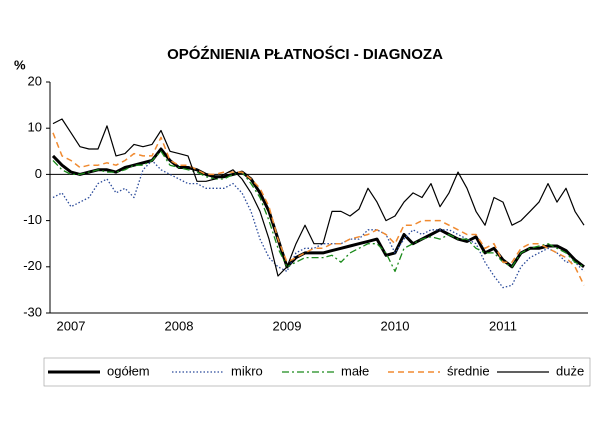 The height and width of the screenshot is (427, 600). Describe the element at coordinates (128, 370) in the screenshot. I see `legend-label: ogółem` at that location.